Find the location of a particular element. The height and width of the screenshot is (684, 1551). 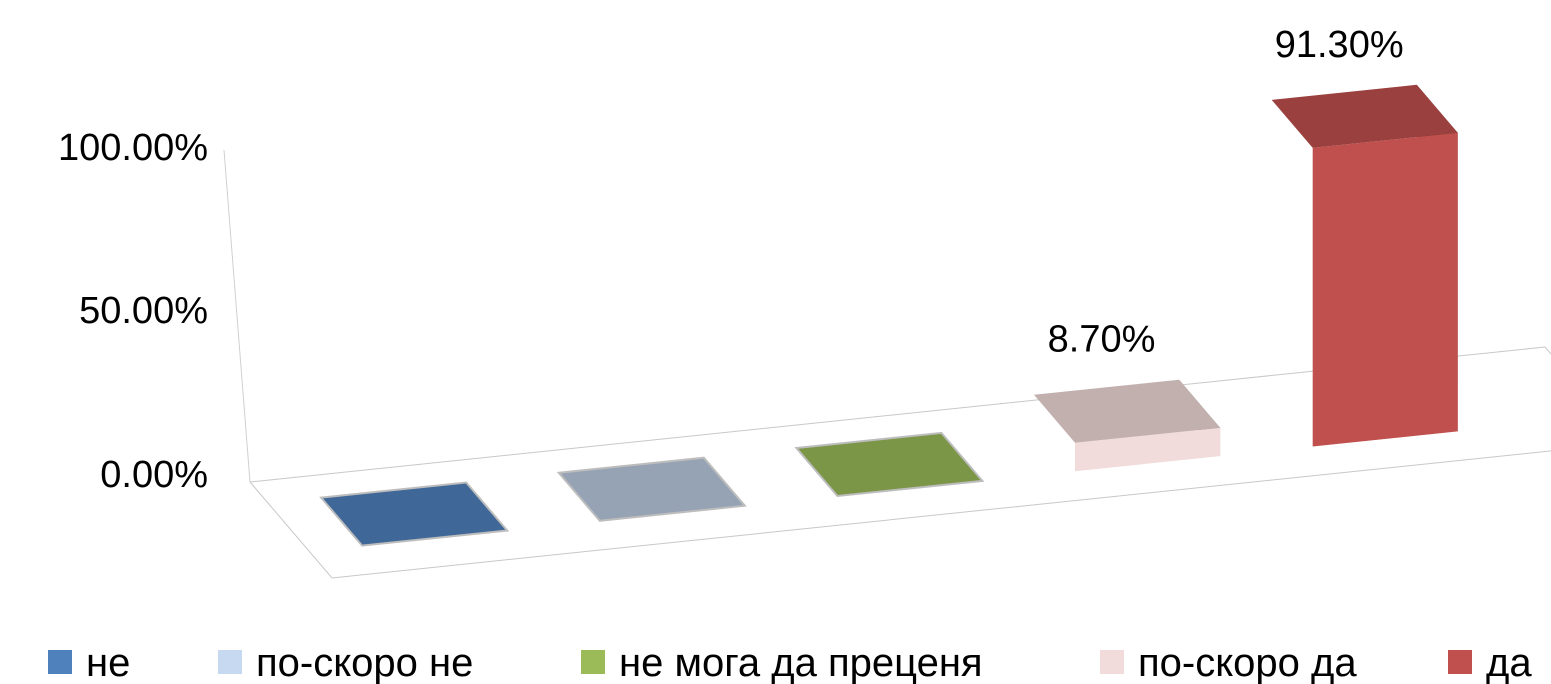

legend-item: по-скоро не is located at coordinates (345, 663).